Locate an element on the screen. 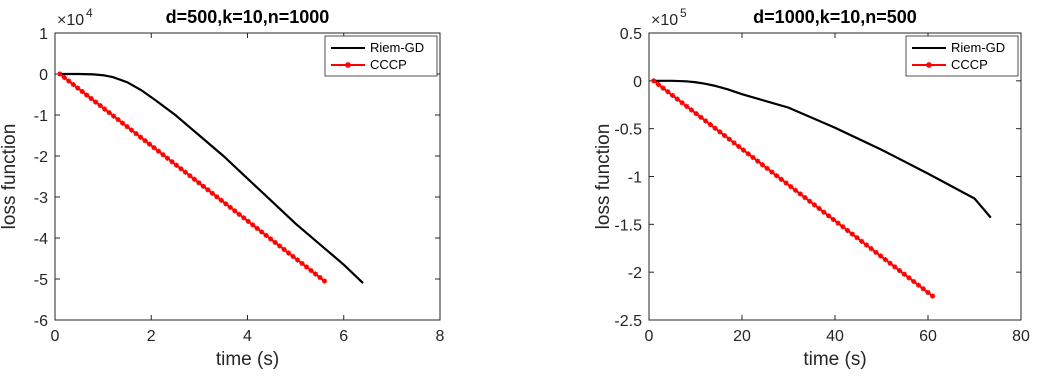 The image size is (1042, 377). y-tick-label: -0.5 is located at coordinates (628, 130).